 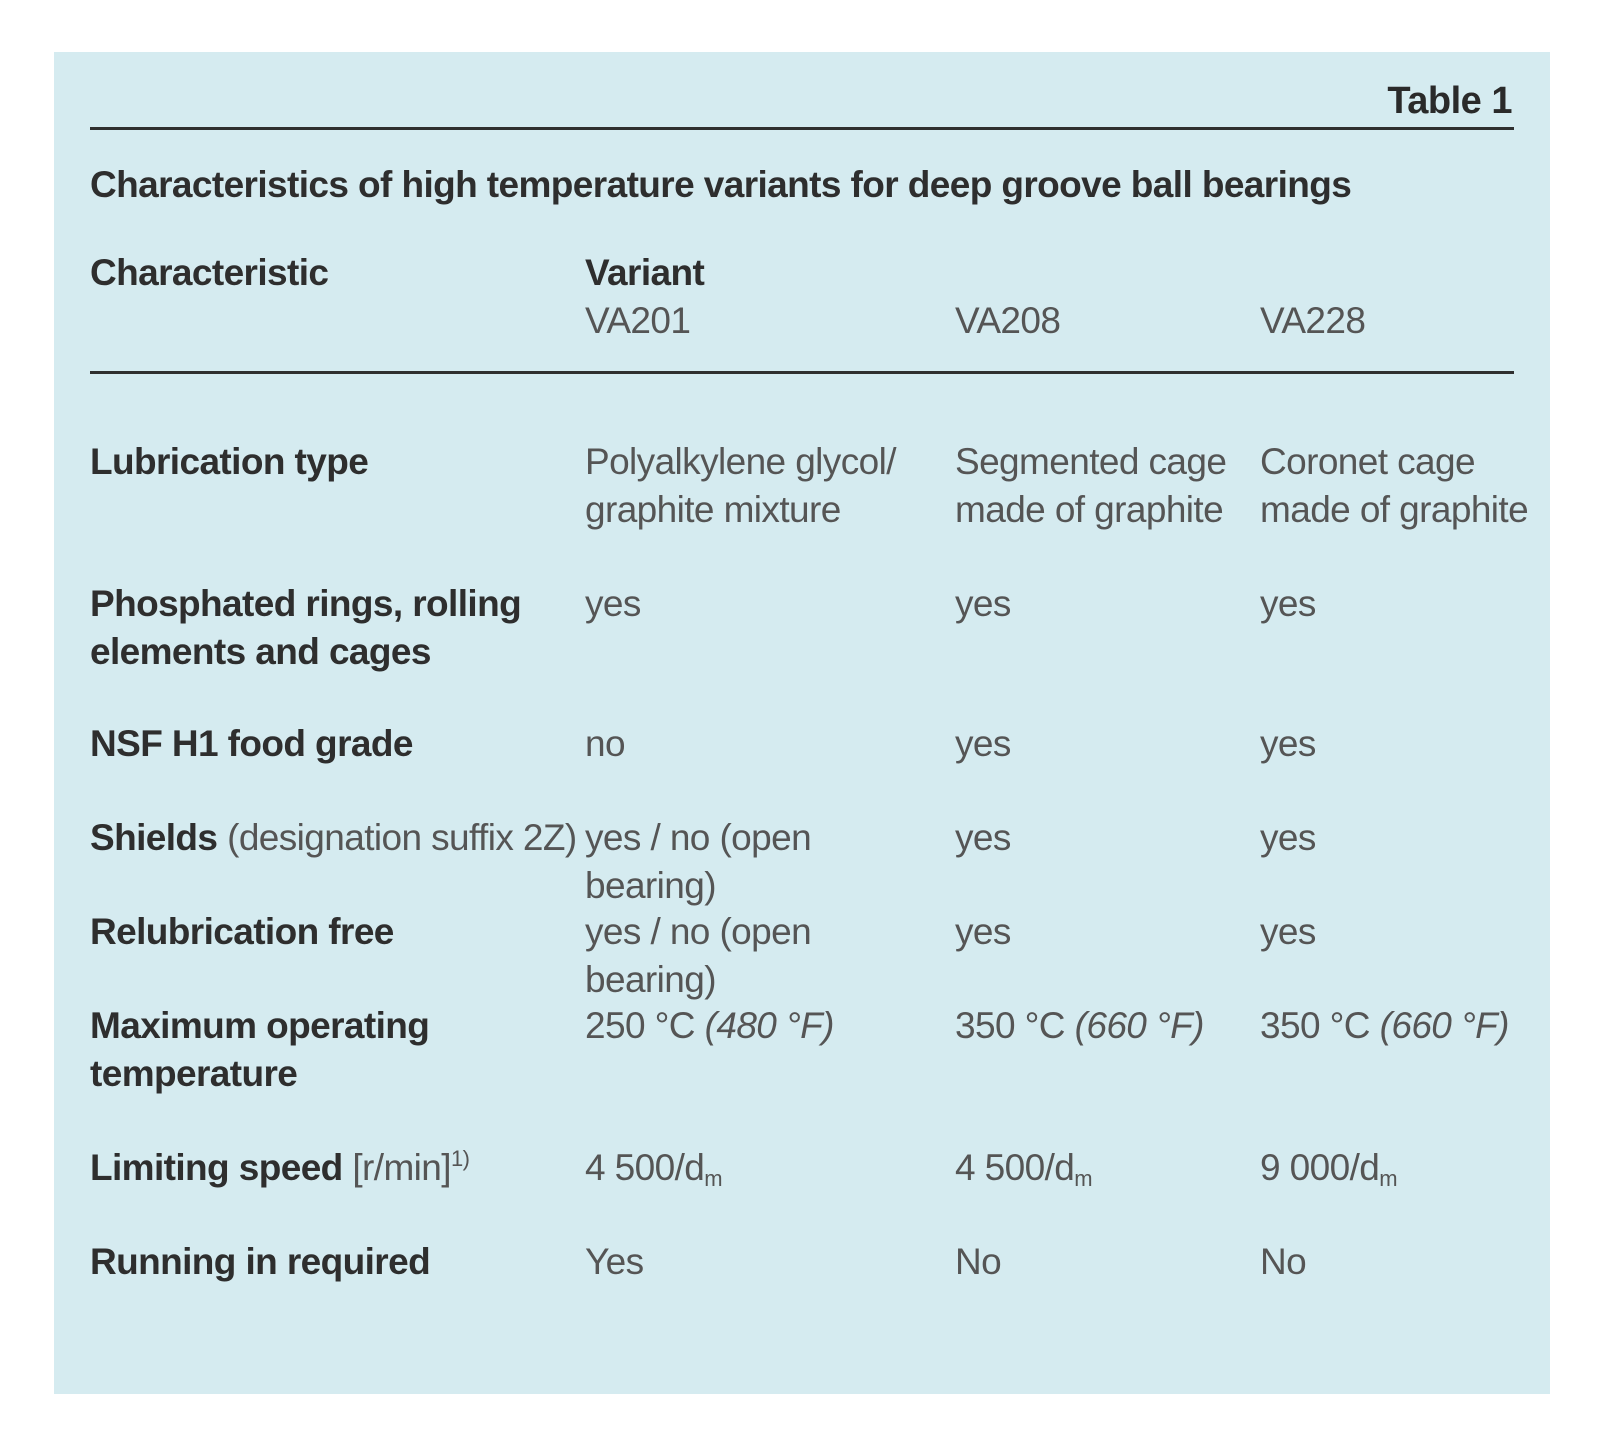 What do you see at coordinates (1368, 461) in the screenshot?
I see `cell-line: Coronet cage` at bounding box center [1368, 461].